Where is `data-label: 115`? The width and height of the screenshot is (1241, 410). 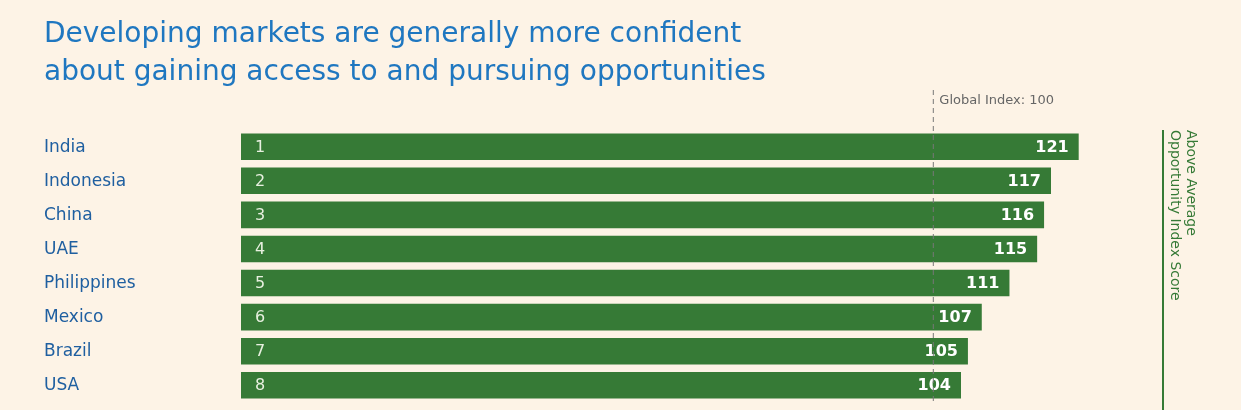
data-label: 115 is located at coordinates (1010, 248).